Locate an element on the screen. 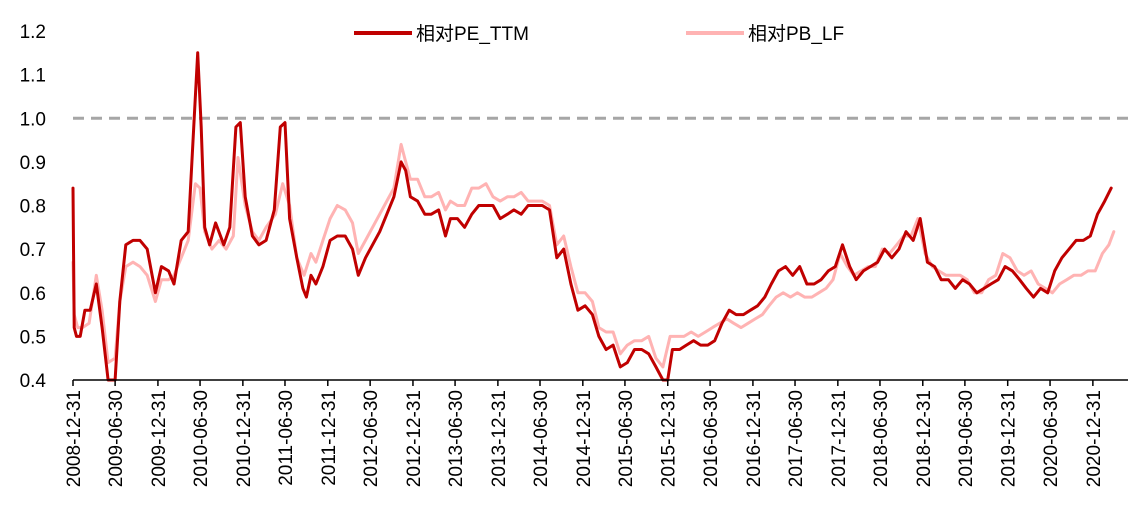  y-tick-label: 0.5 is located at coordinates (33, 337).